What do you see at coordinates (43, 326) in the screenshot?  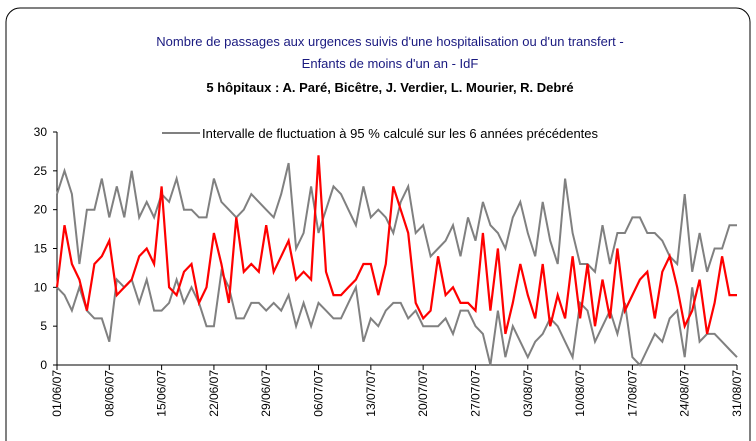 I see `y-tick-label: 5` at bounding box center [43, 326].